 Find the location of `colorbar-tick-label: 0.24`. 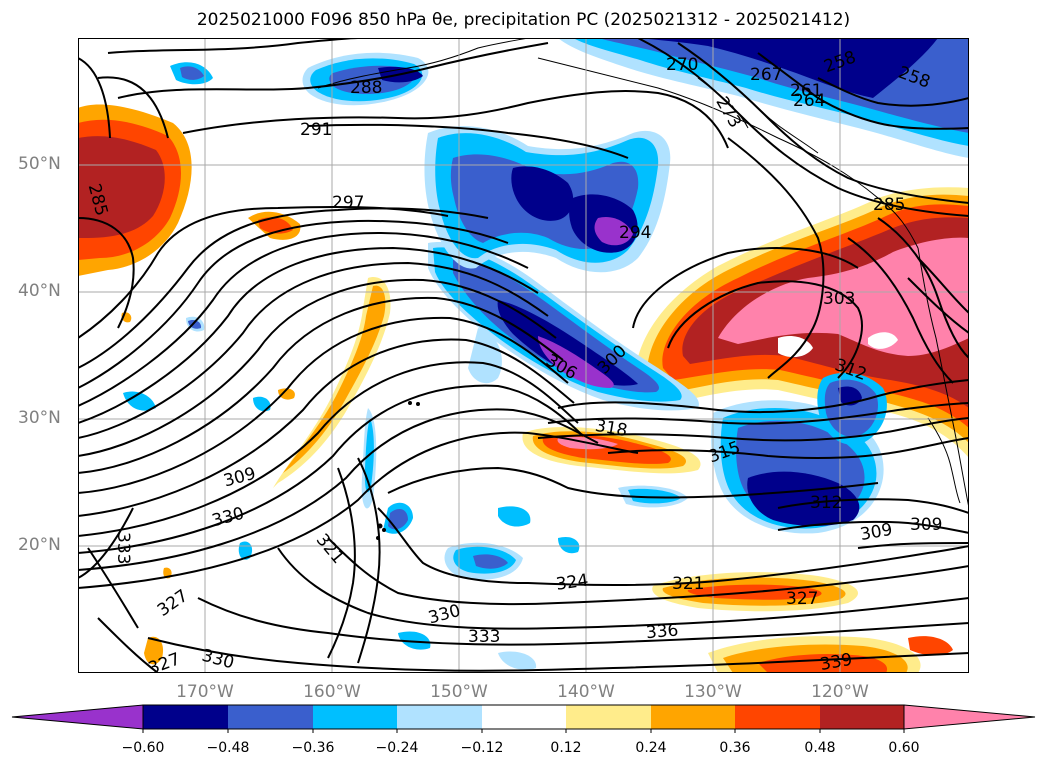

colorbar-tick-label: 0.24 is located at coordinates (651, 748).